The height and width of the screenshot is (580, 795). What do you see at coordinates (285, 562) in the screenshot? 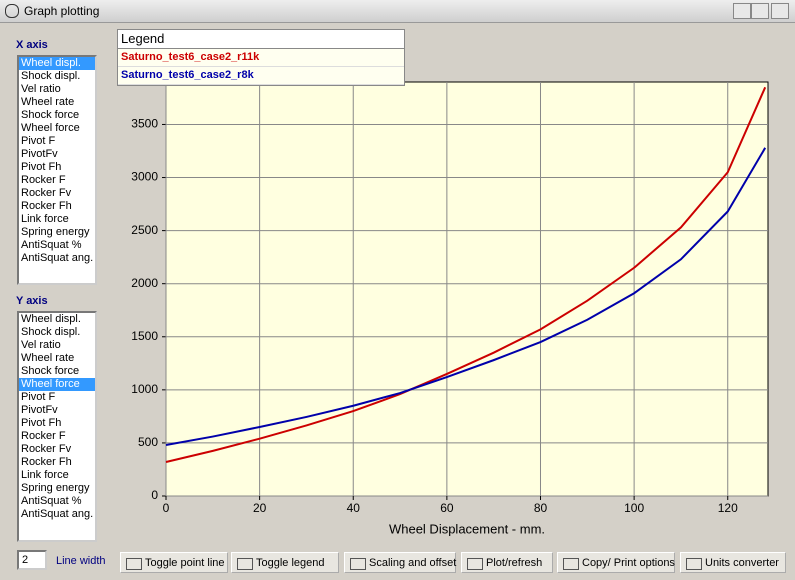
I see `button: Toggle legend` at bounding box center [285, 562].